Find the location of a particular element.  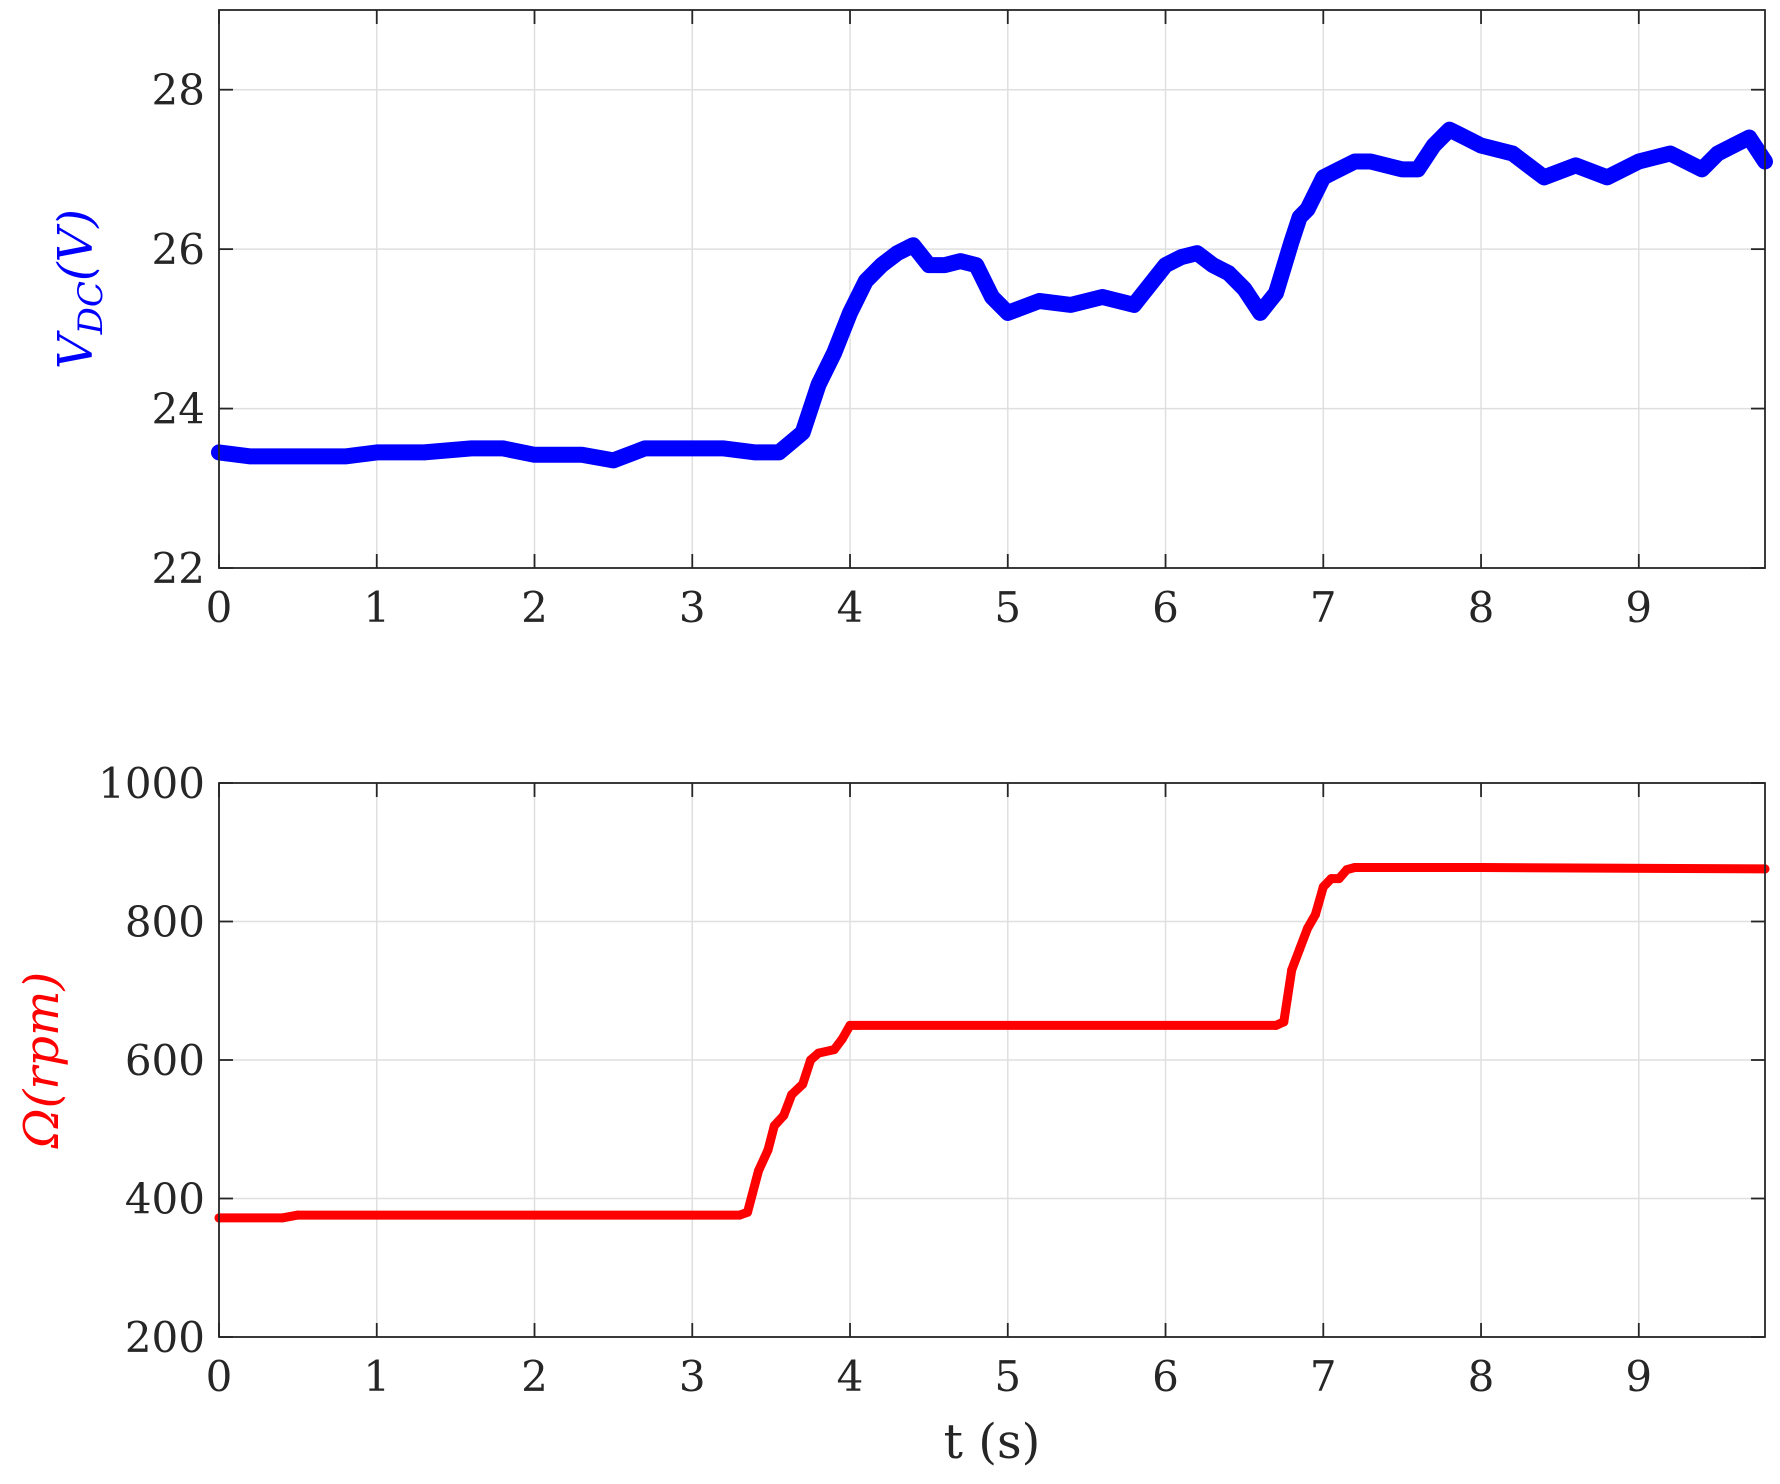

y-tick-label: 24 is located at coordinates (178, 409).